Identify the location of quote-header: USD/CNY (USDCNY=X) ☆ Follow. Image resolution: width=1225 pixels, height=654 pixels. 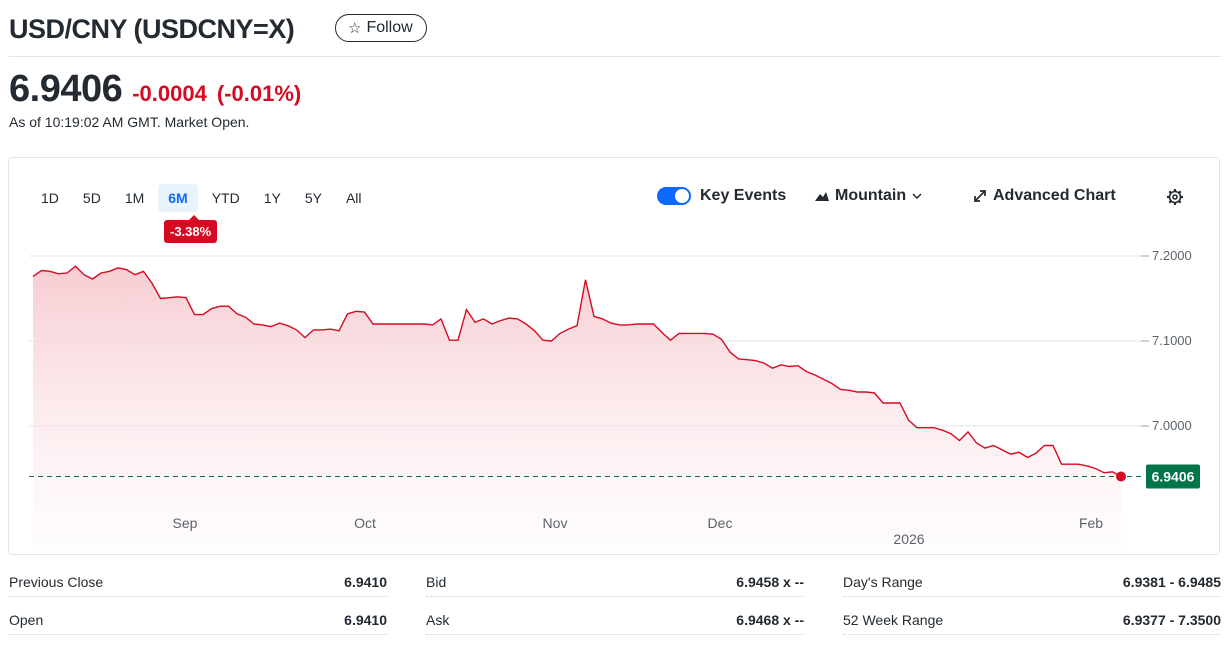
(615, 34).